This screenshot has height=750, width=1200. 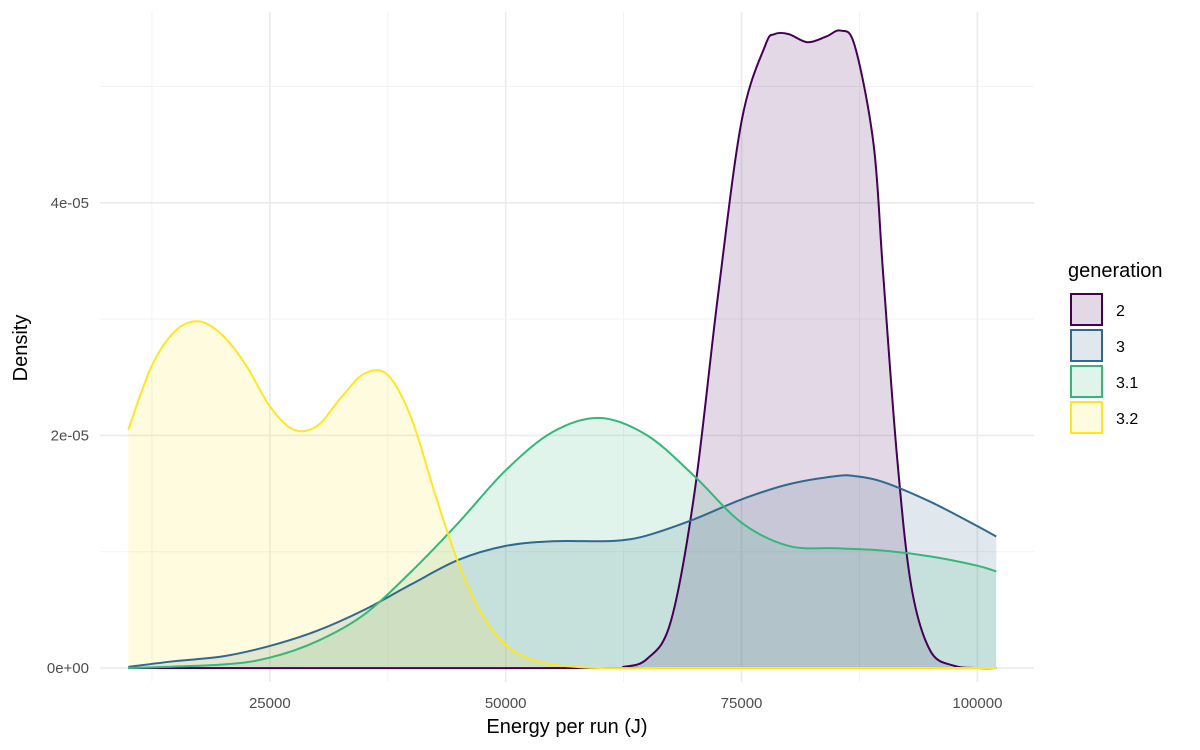 What do you see at coordinates (506, 703) in the screenshot?
I see `x-tick-label: 50000` at bounding box center [506, 703].